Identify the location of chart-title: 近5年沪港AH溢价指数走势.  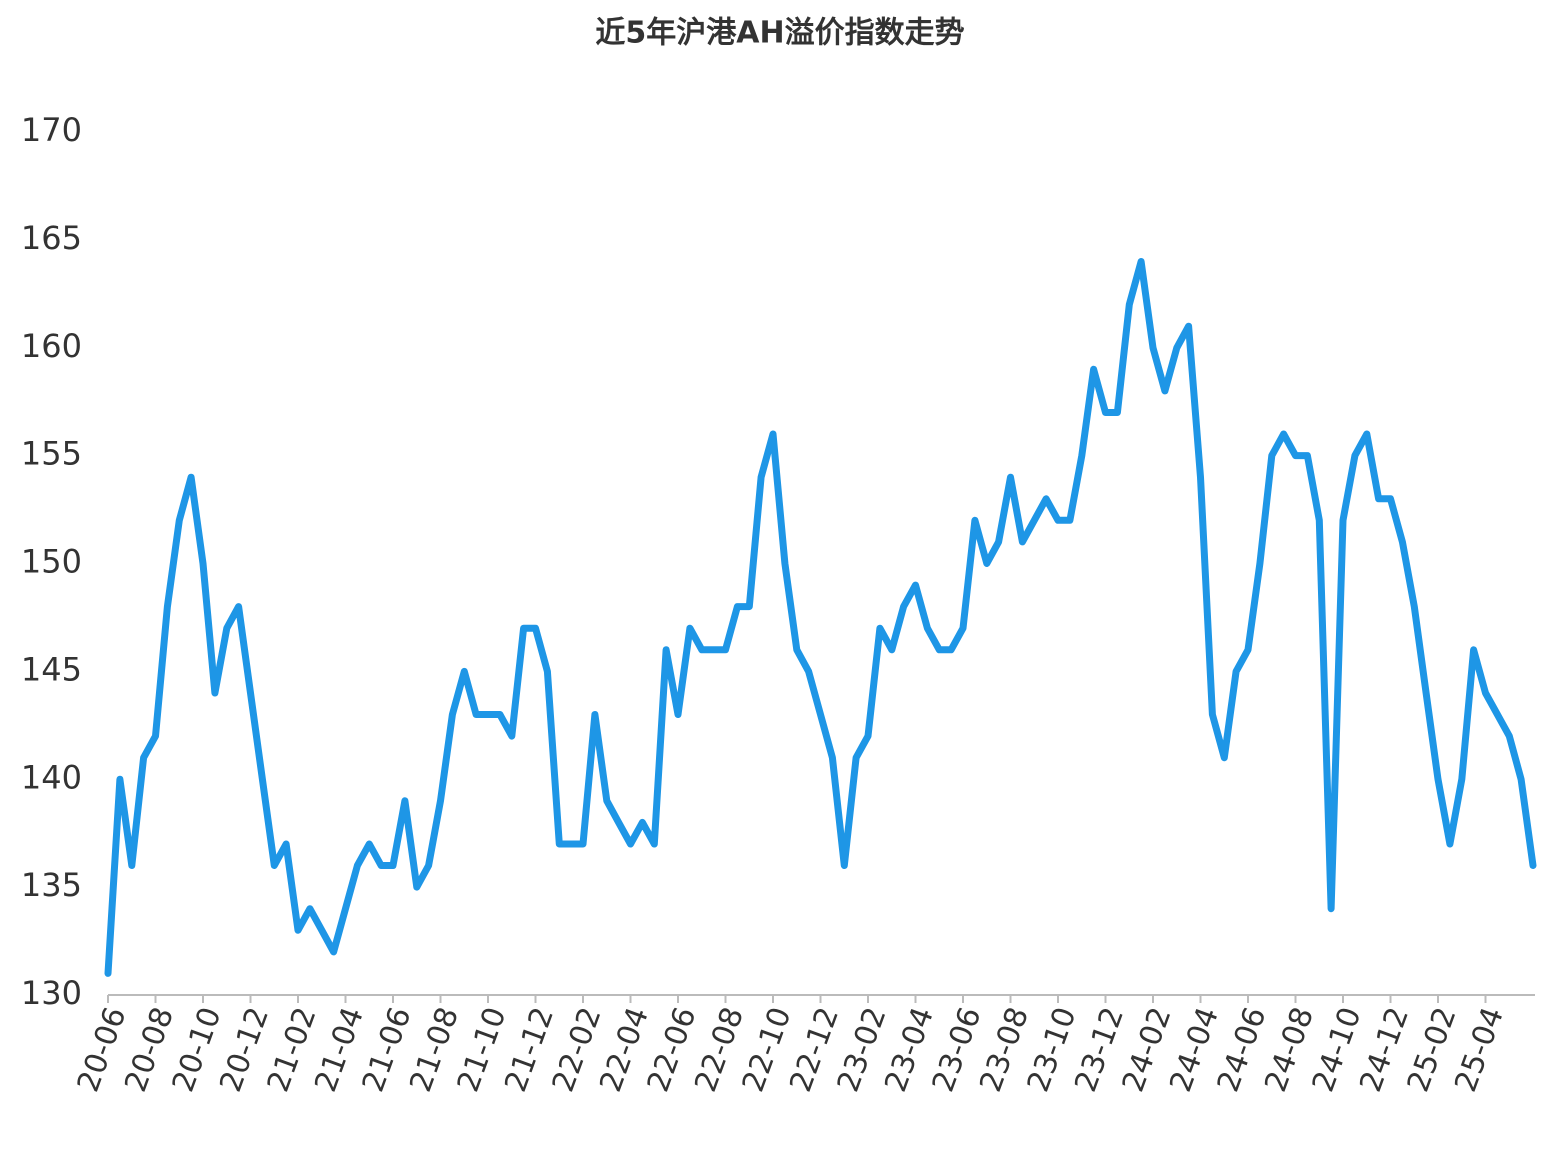
(779, 33).